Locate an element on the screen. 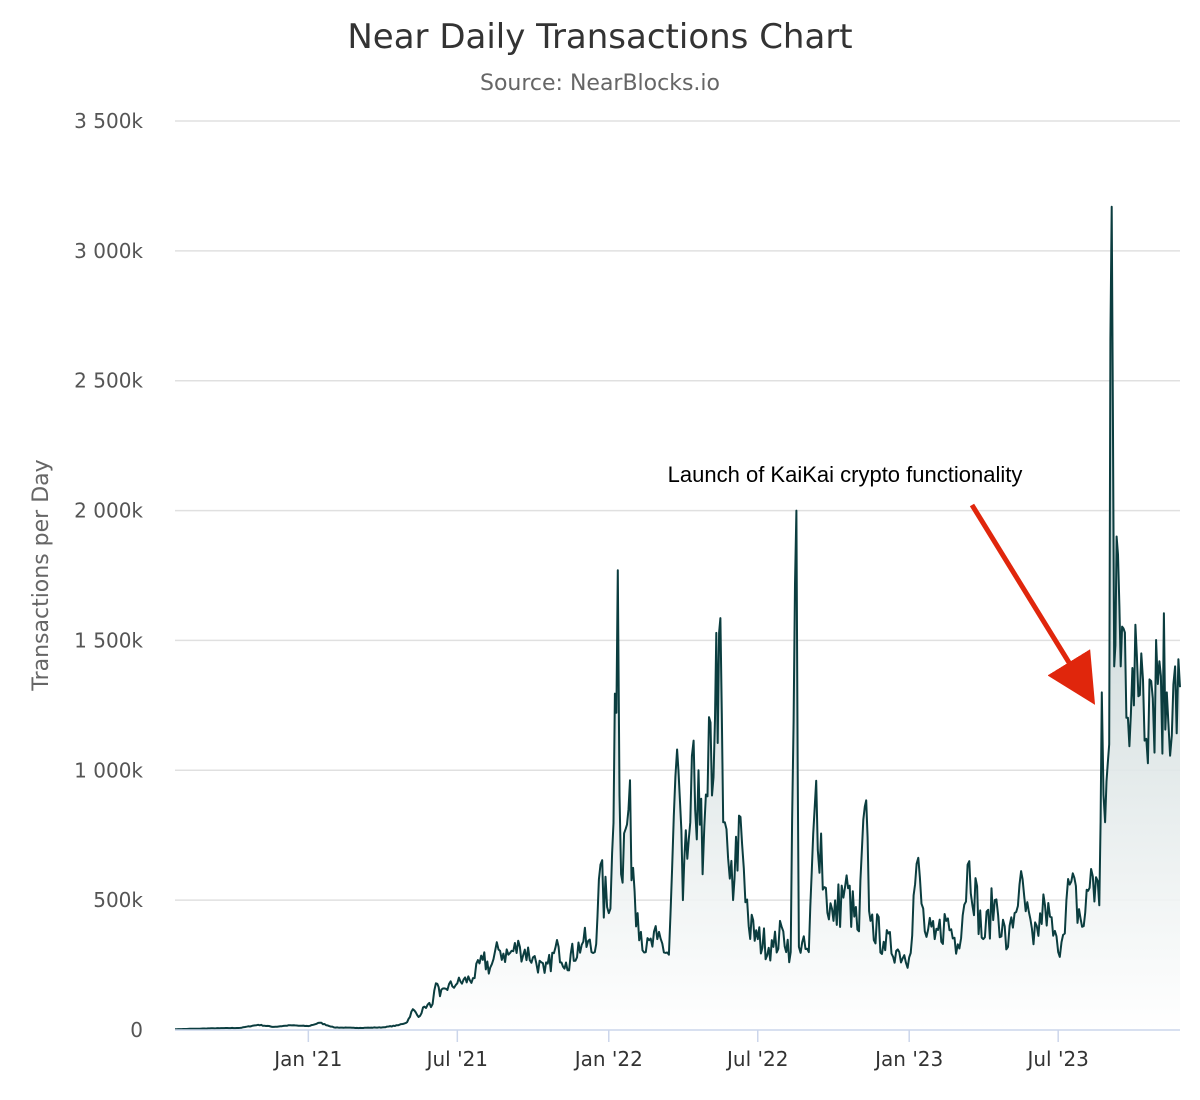 Image resolution: width=1200 pixels, height=1100 pixels. x-tick-label: Jul '21 is located at coordinates (456, 1059).